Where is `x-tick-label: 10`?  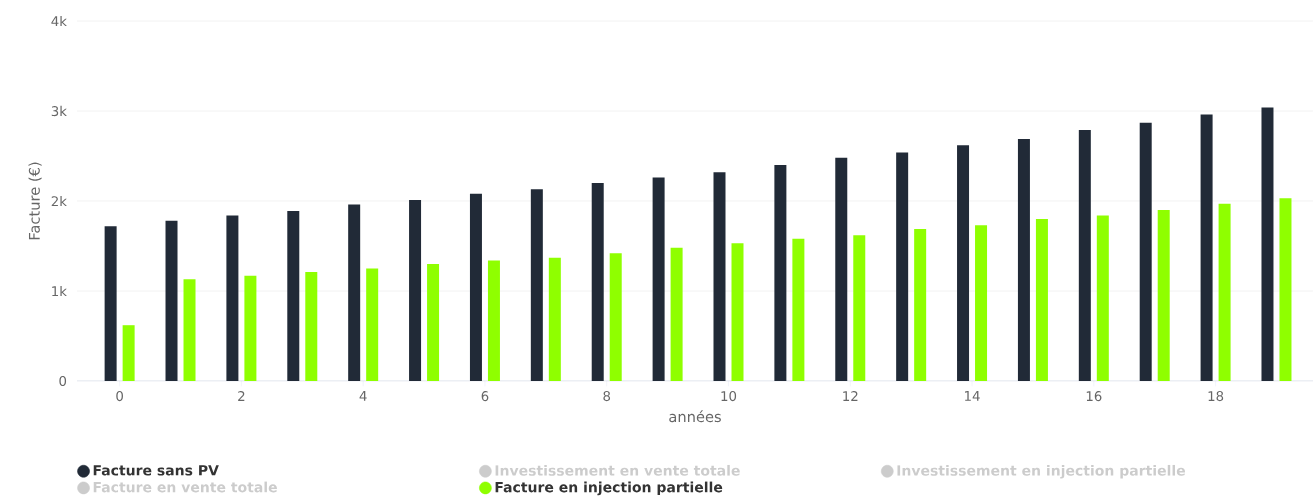
x-tick-label: 10 is located at coordinates (729, 396).